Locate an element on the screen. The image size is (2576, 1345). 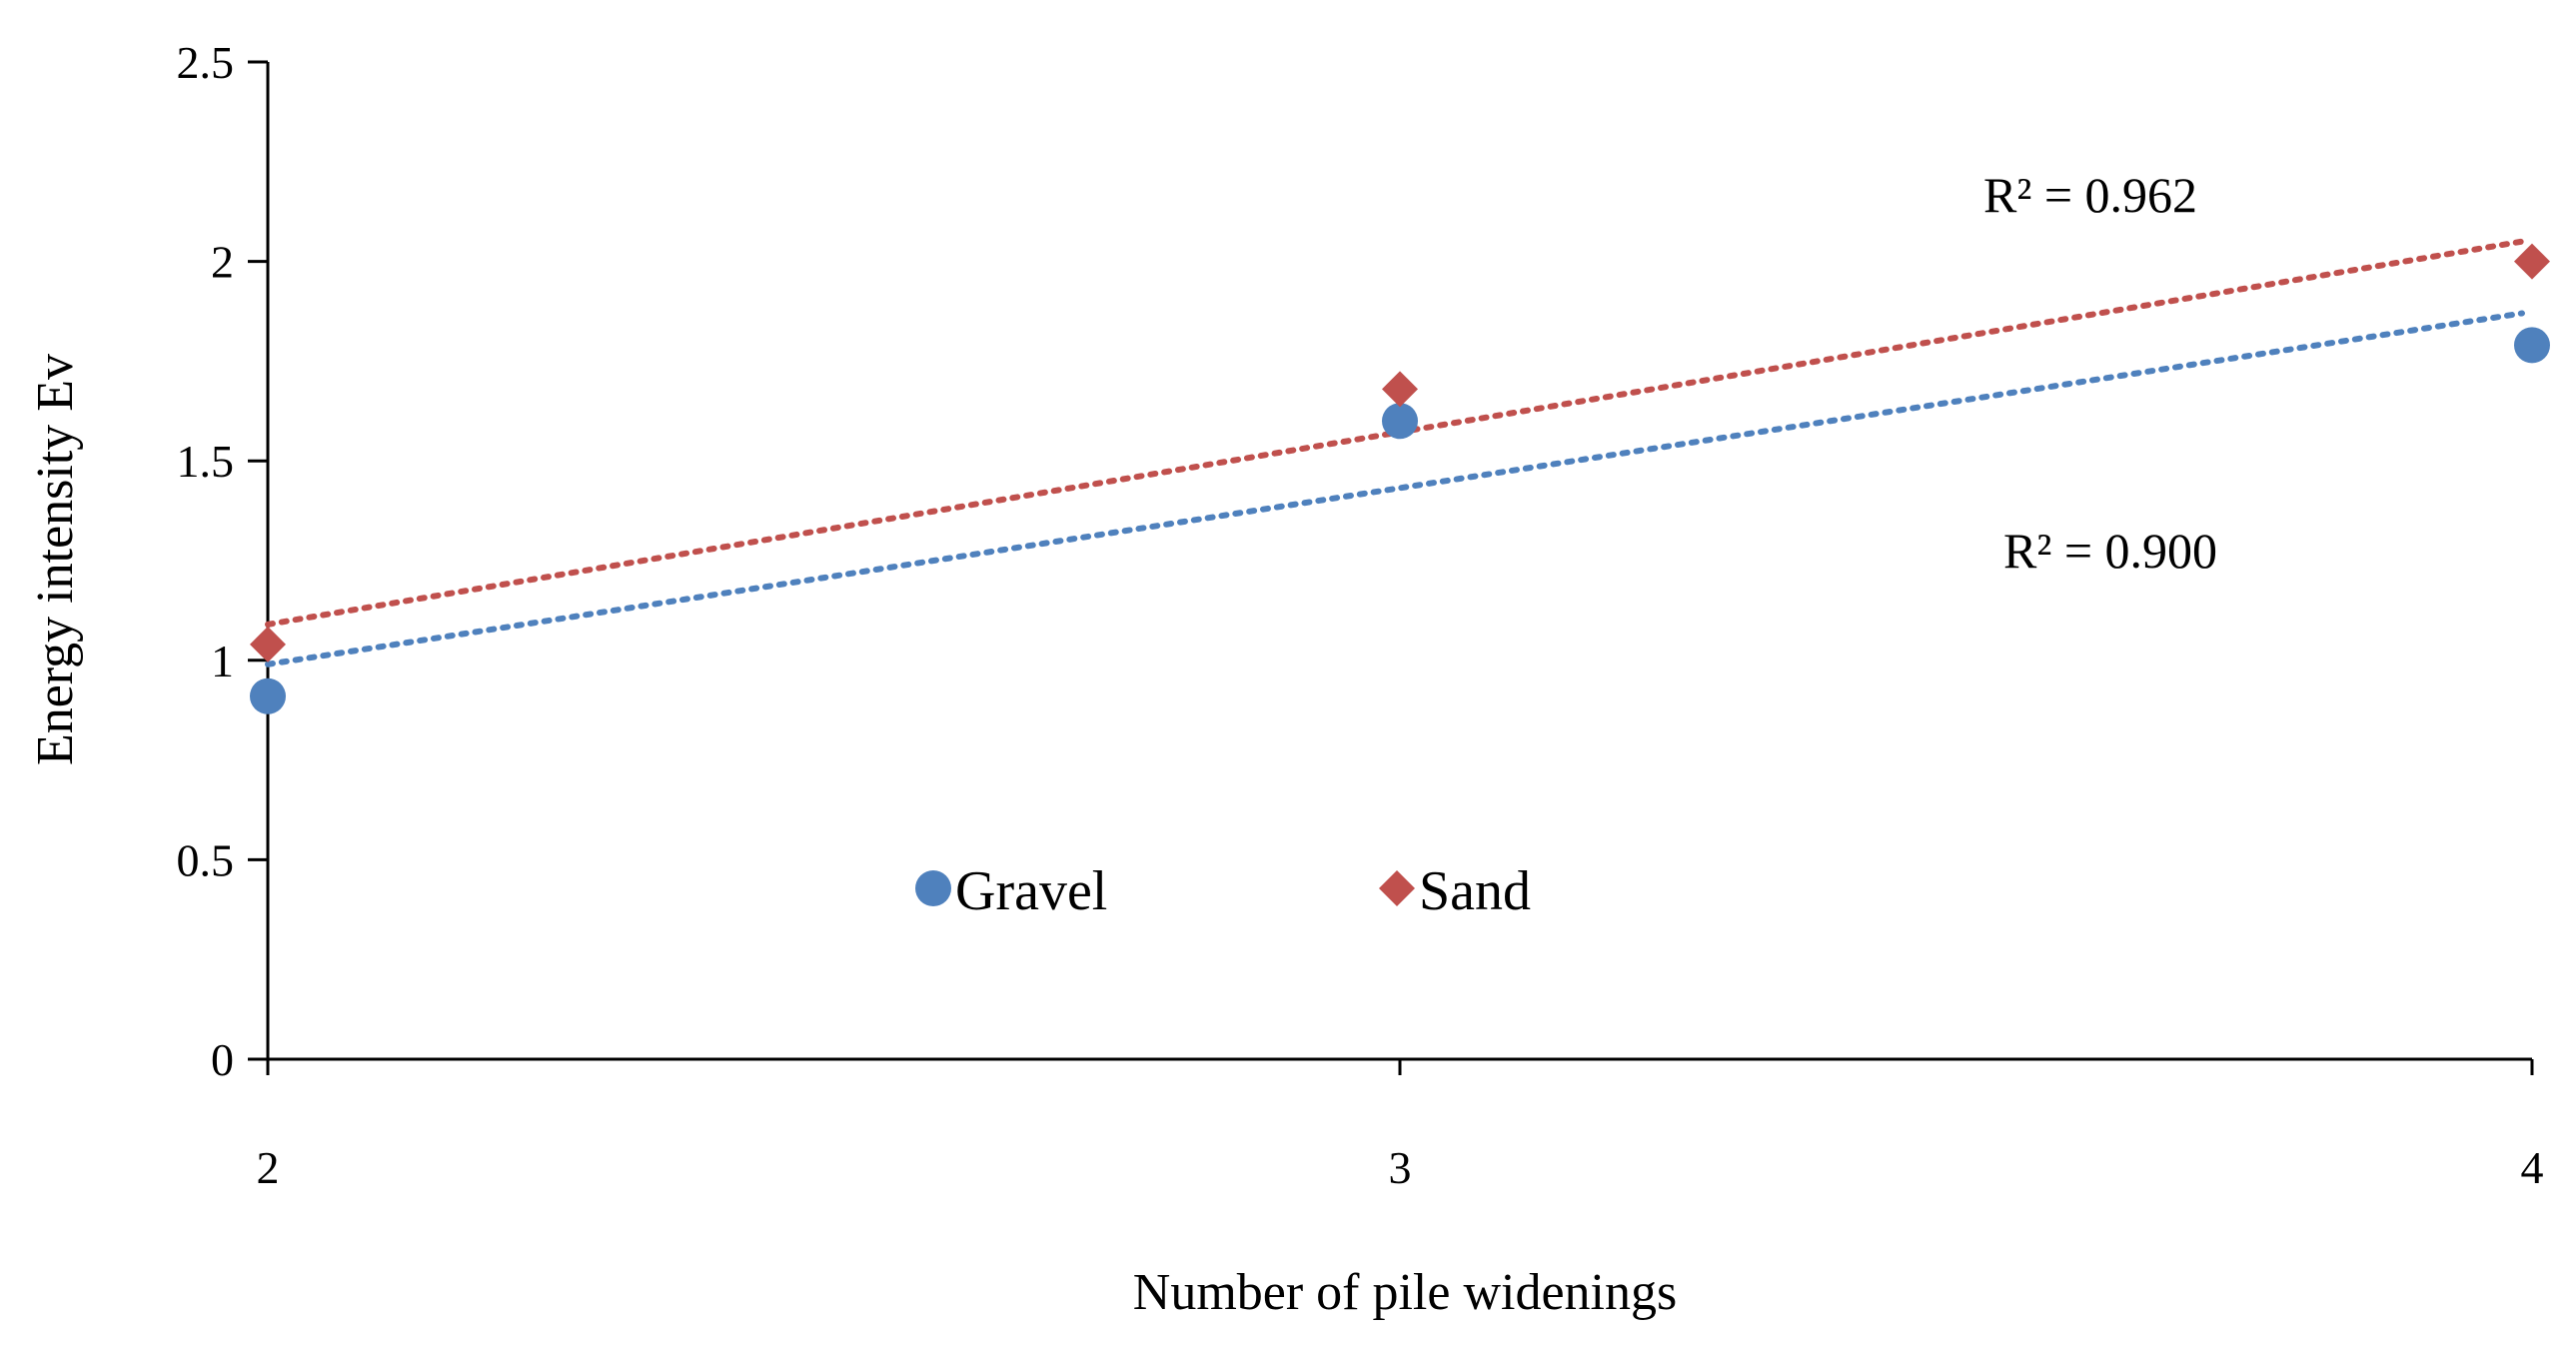
legend-sand-label: Sand is located at coordinates (1475, 891).